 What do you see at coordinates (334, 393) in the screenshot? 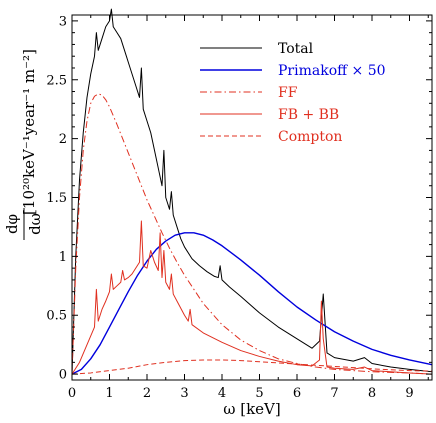
I see `x-tick-label: 7` at bounding box center [334, 393].